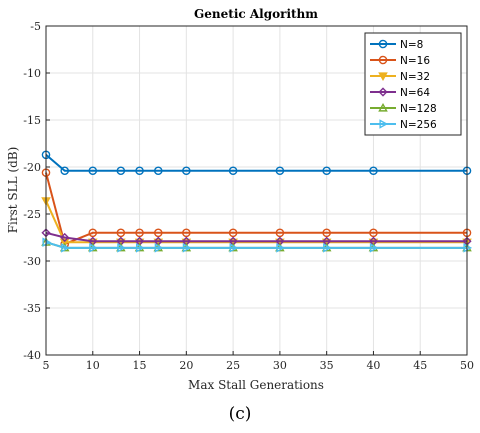 This screenshot has width=480, height=433. What do you see at coordinates (32, 73) in the screenshot?
I see `y-tick-label: -10` at bounding box center [32, 73].